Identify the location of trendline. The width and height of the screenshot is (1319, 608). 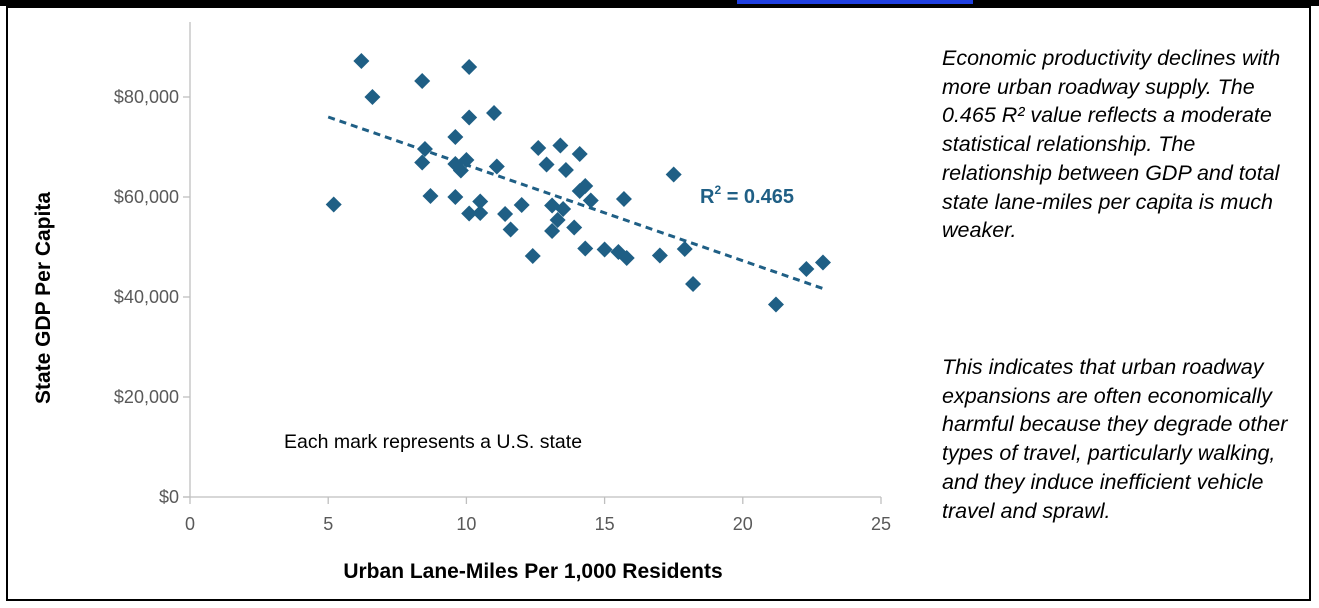
(577, 203).